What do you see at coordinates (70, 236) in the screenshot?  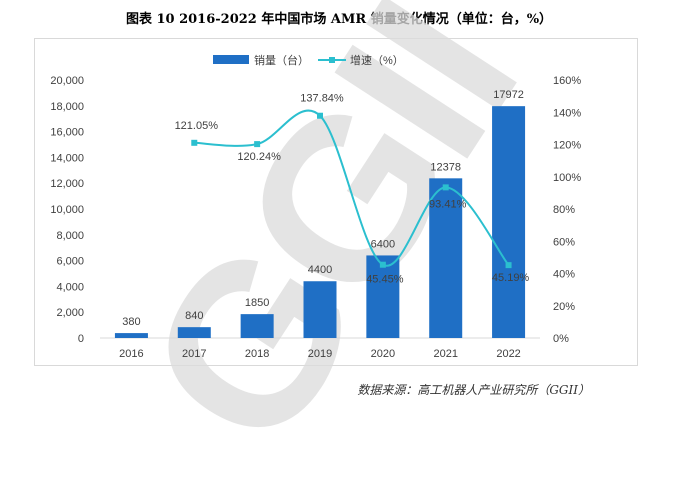 I see `y-left-tick-label: 8,000` at bounding box center [70, 236].